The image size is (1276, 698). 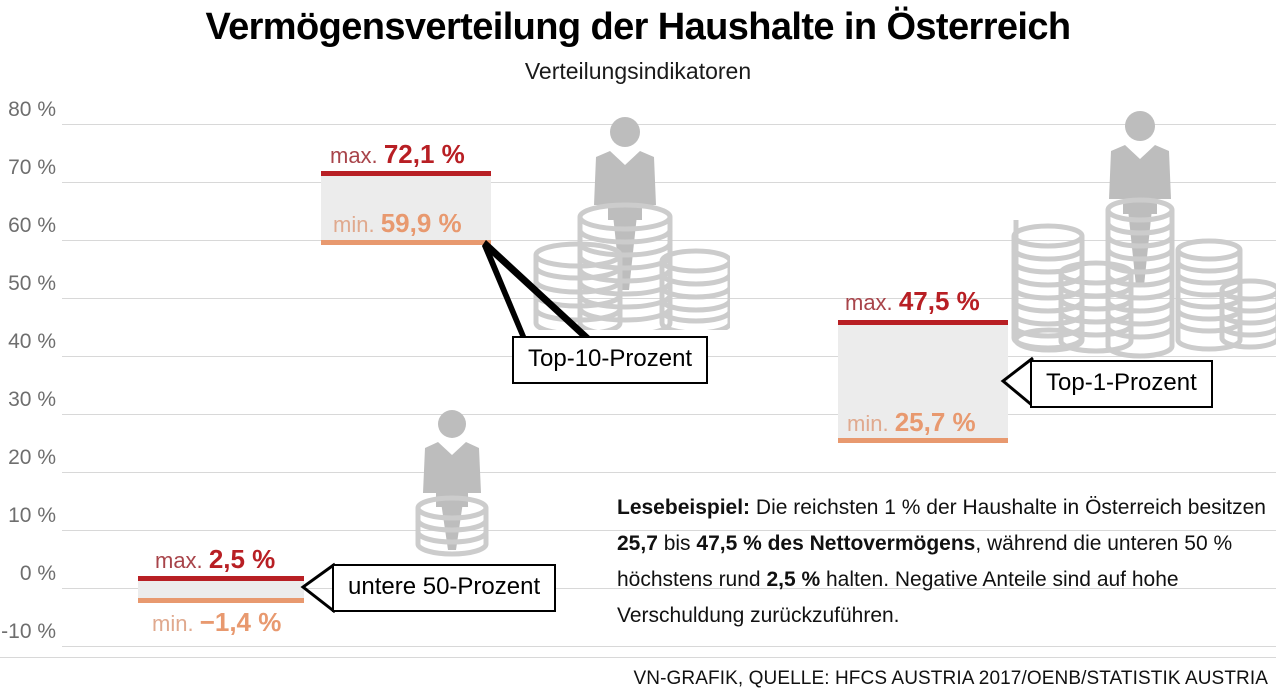 What do you see at coordinates (638, 657) in the screenshot?
I see `footer-divider` at bounding box center [638, 657].